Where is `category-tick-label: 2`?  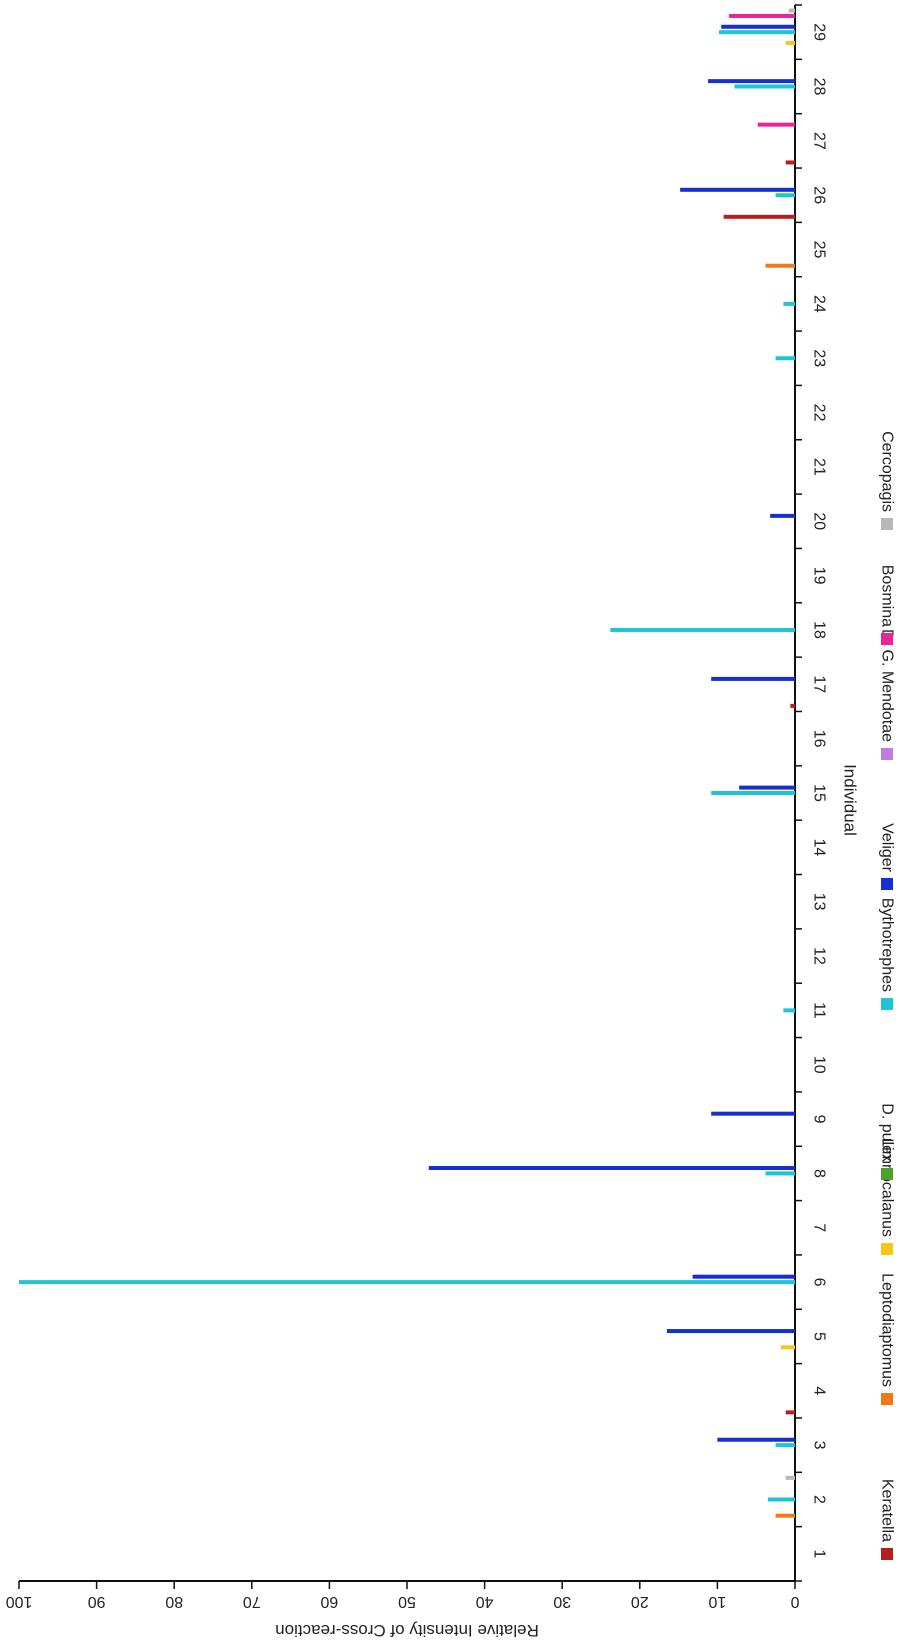
category-tick-label: 2 is located at coordinates (819, 1499).